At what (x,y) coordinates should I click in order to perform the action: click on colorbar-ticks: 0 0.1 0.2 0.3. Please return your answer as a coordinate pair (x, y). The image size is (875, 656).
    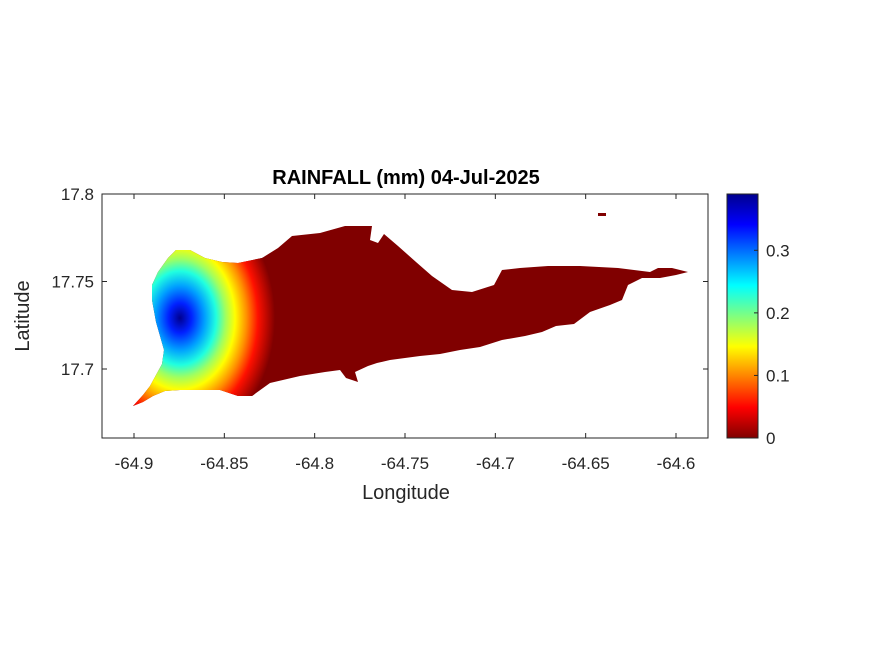
    Looking at the image, I should click on (772, 344).